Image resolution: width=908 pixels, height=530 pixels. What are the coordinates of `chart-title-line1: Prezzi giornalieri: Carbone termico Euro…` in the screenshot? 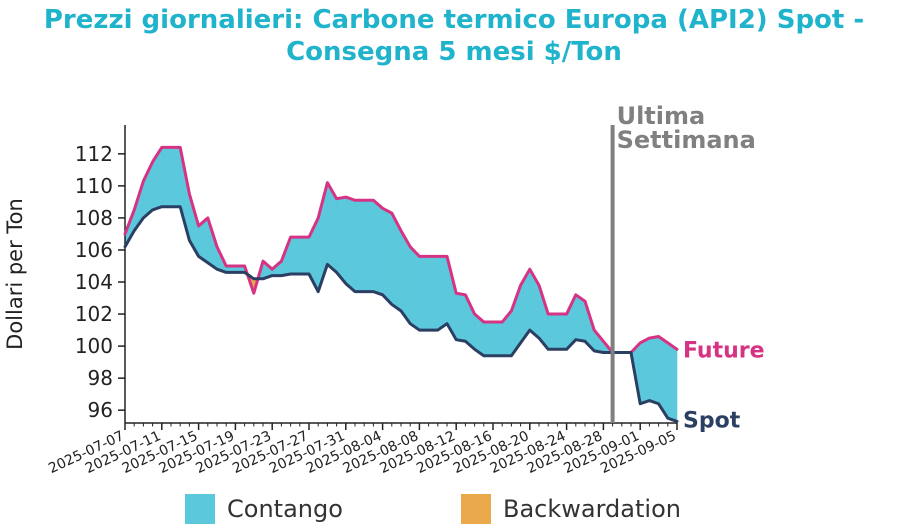 It's located at (454, 20).